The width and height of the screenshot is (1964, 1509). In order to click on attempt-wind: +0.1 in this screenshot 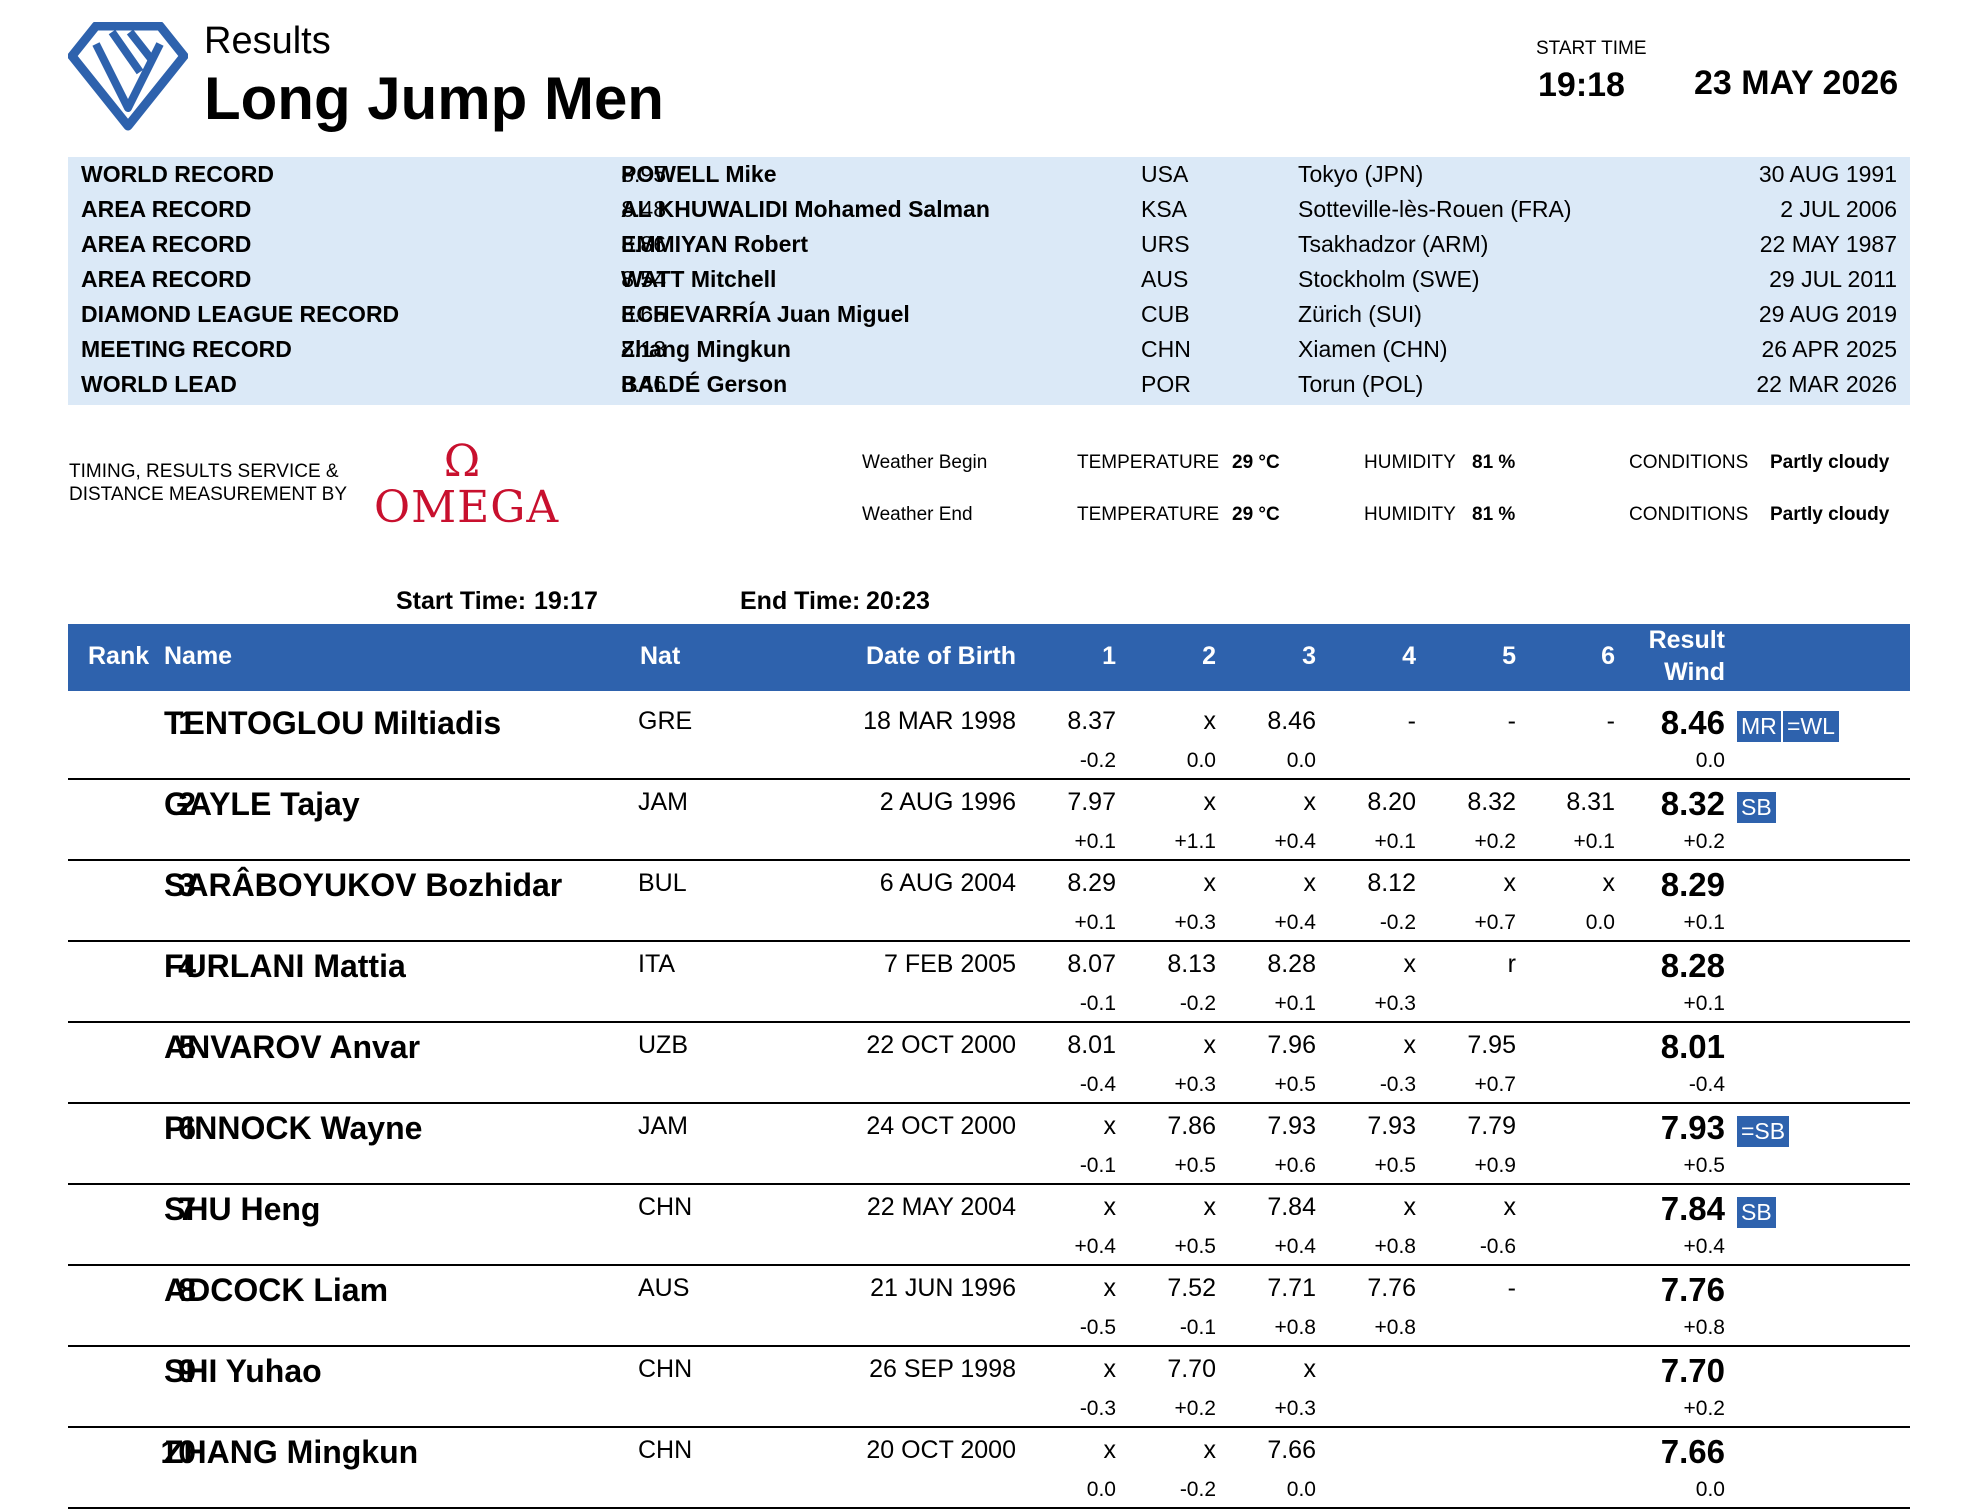, I will do `click(1395, 841)`.